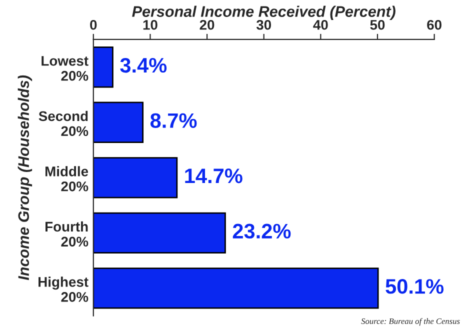 The width and height of the screenshot is (467, 329). I want to click on x-tick-label: 20, so click(207, 25).